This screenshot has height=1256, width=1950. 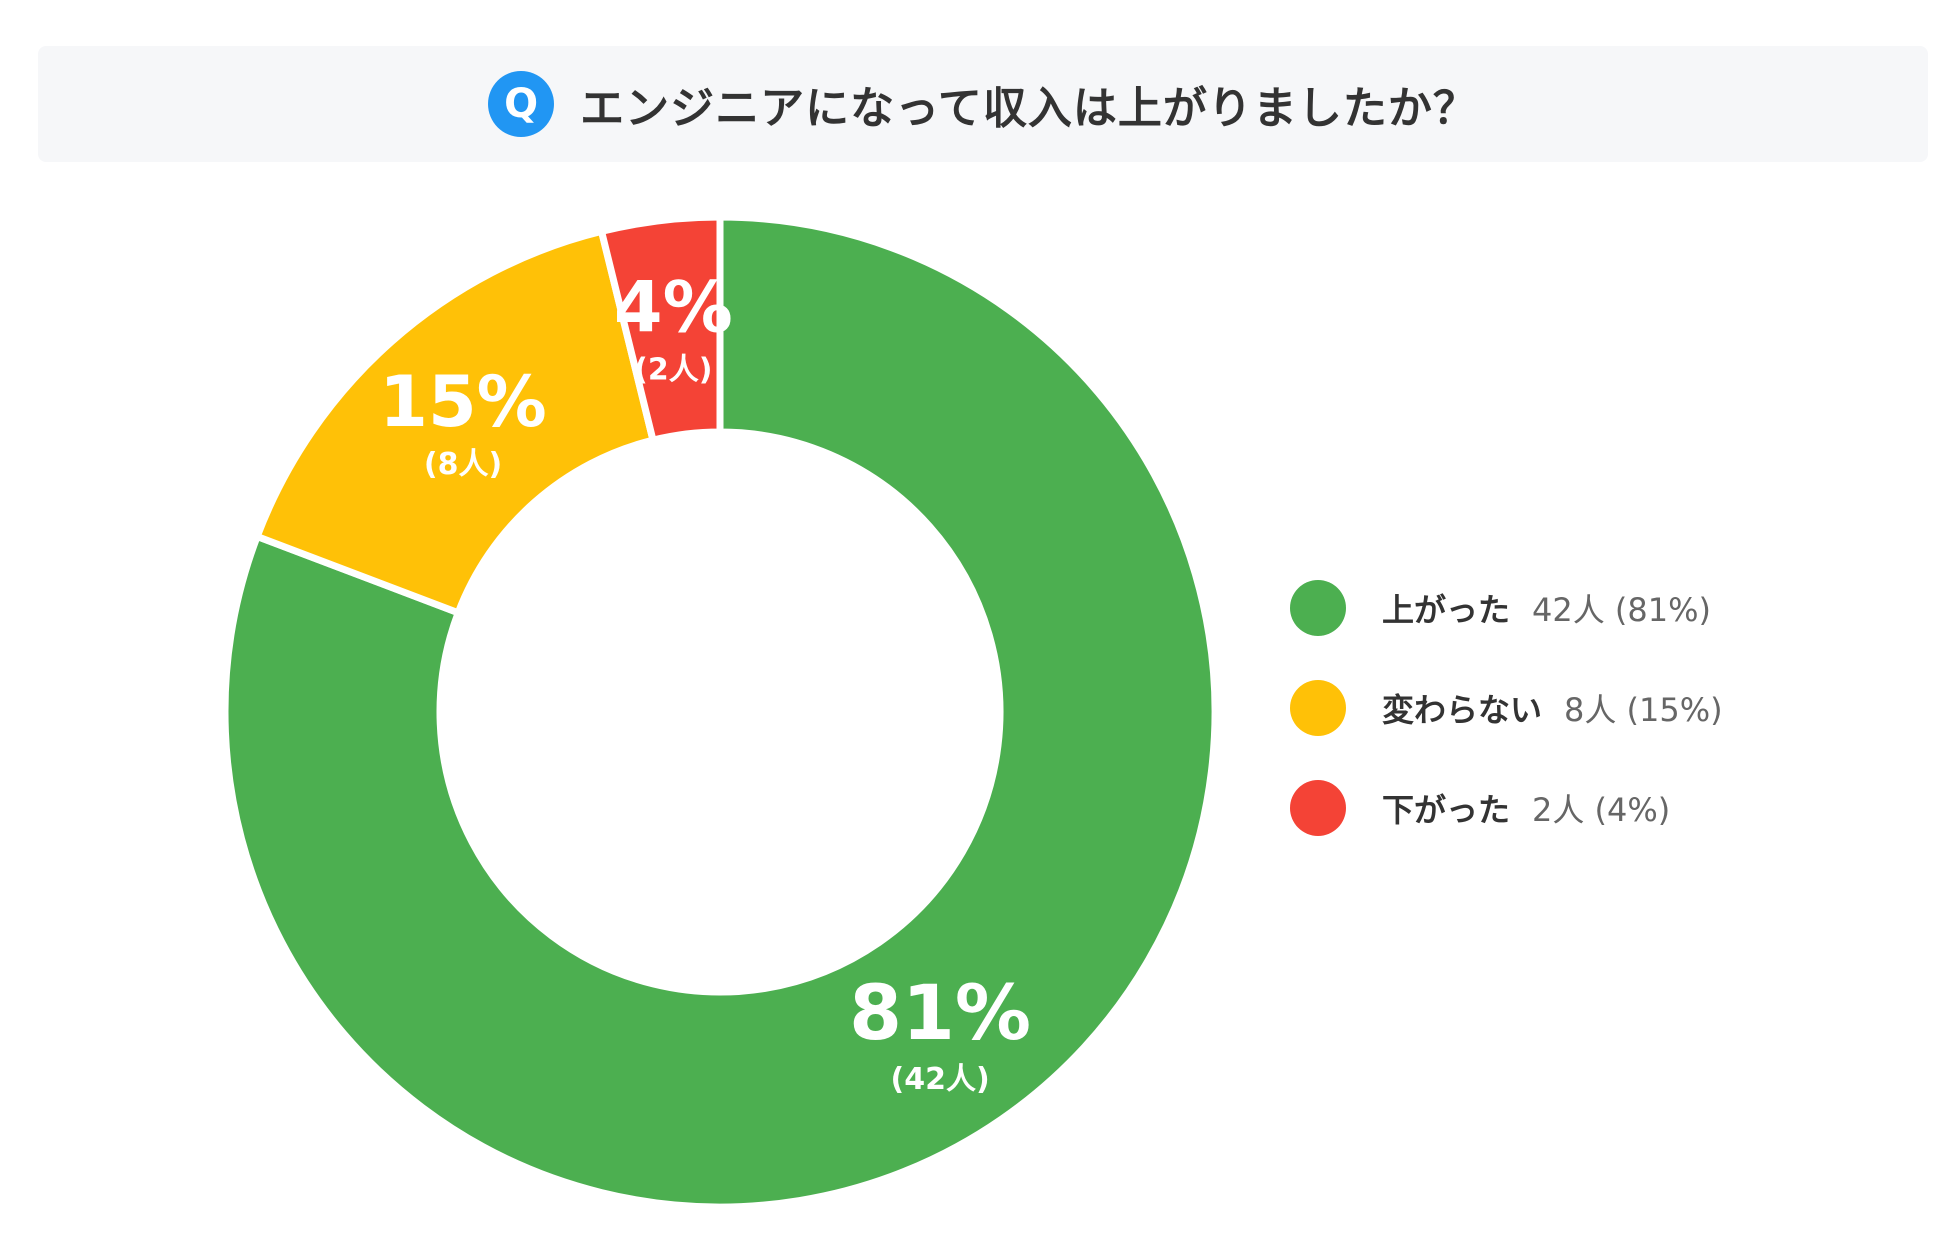 I want to click on slice-count-label-3: (2人), so click(x=673, y=369).